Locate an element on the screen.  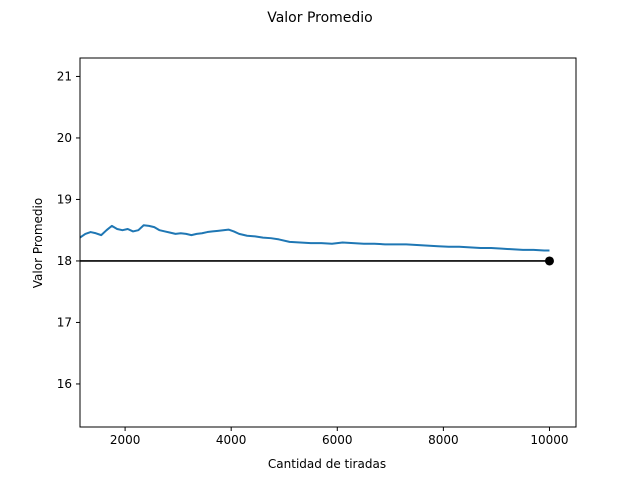
y-axis-label: Valor Promedio is located at coordinates (38, 243).